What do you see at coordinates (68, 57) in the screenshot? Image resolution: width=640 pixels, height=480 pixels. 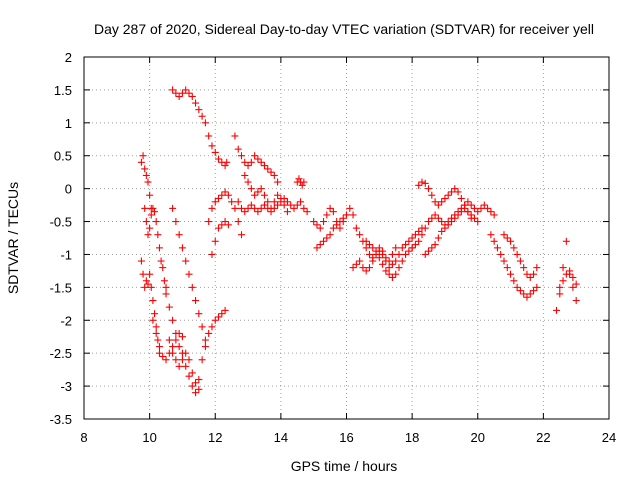 I see `y-tick-label: 2` at bounding box center [68, 57].